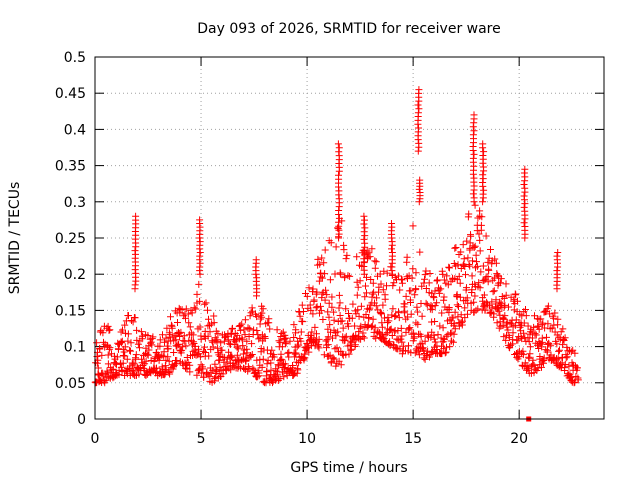  I want to click on x-tick-label: 5, so click(201, 439).